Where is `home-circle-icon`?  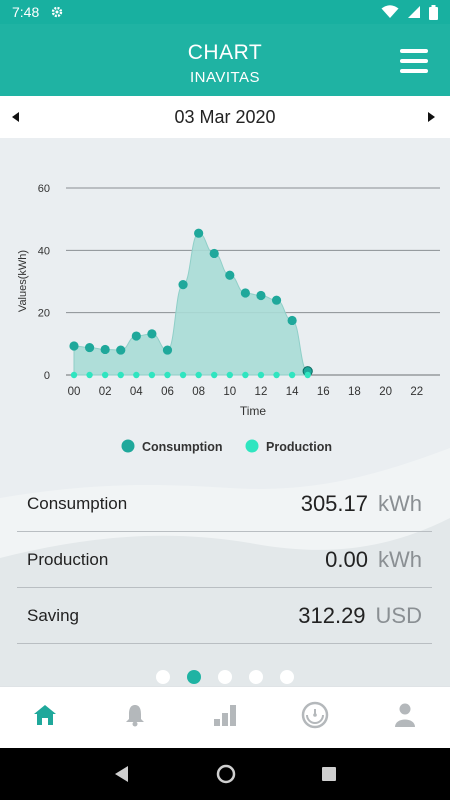 home-circle-icon is located at coordinates (226, 774).